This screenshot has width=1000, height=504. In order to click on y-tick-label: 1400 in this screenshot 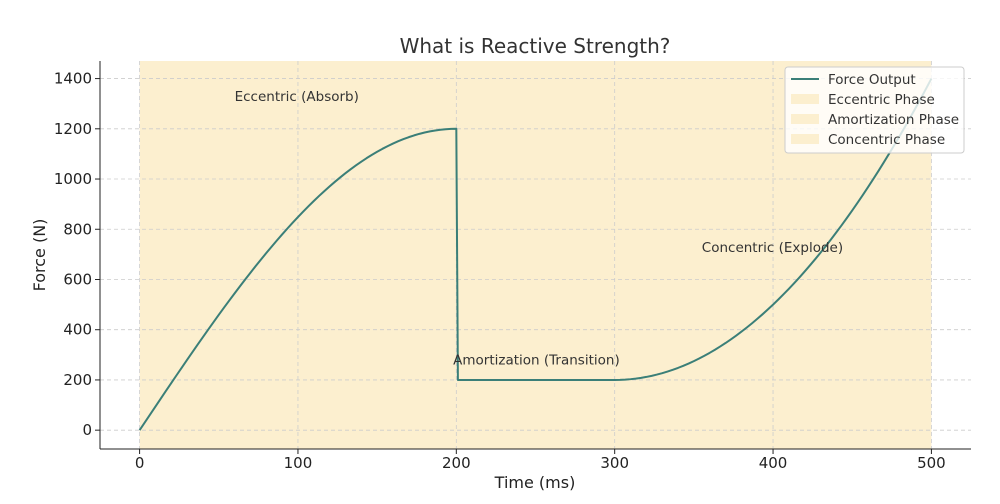, I will do `click(73, 79)`.